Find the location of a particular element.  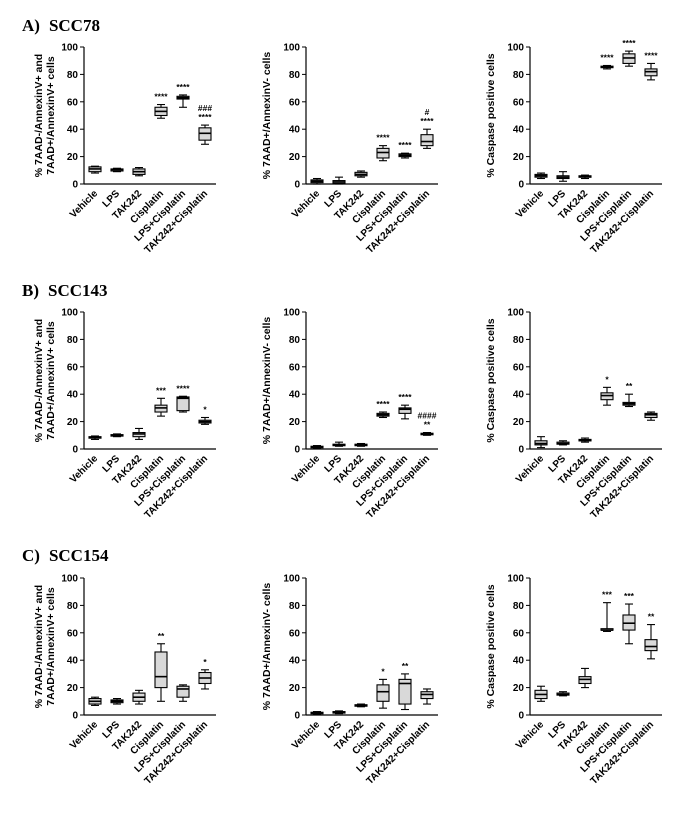

significance-marker: # is located at coordinates (427, 112).